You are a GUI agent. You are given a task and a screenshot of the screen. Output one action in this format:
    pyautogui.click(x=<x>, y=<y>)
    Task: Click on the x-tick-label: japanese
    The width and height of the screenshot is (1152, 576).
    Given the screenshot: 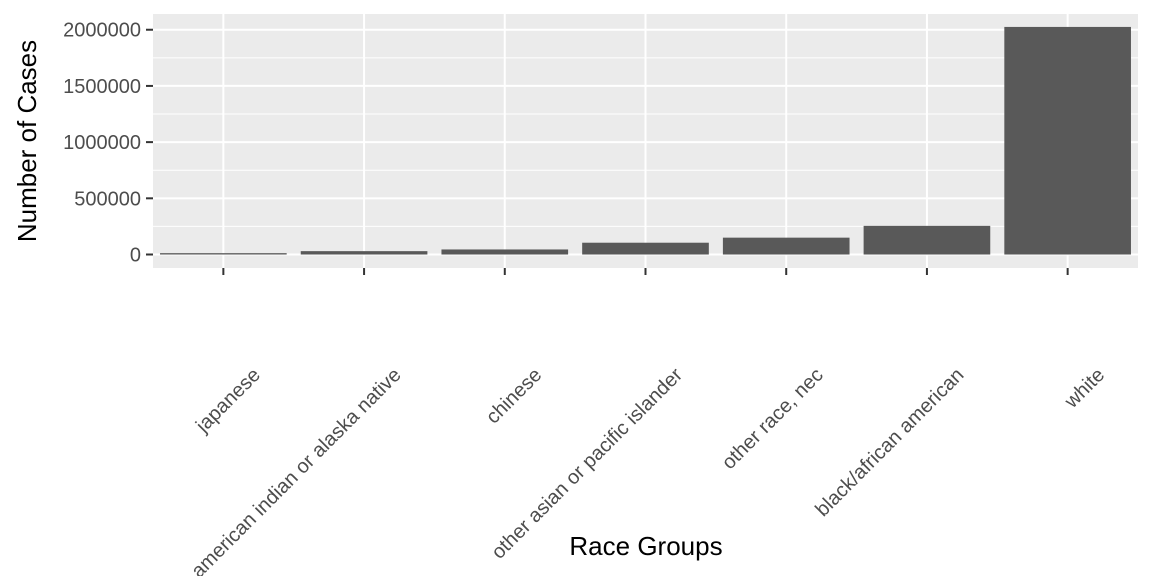 What is the action you would take?
    pyautogui.click(x=228, y=401)
    